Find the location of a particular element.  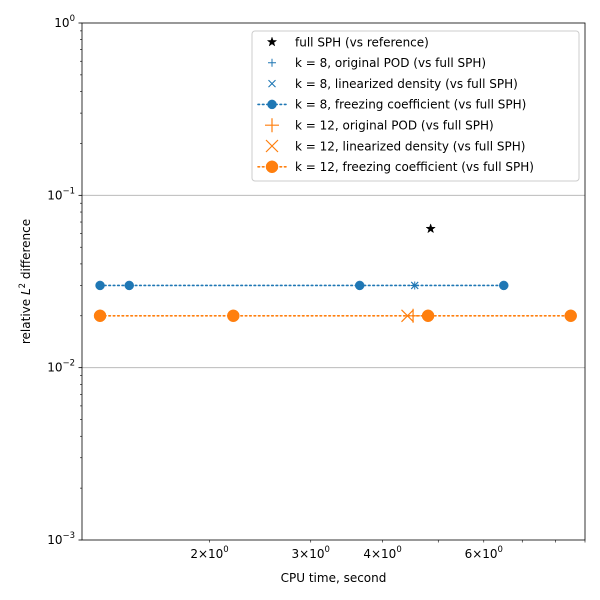

legend-entry: full SPH (vs reference) is located at coordinates (347, 42).